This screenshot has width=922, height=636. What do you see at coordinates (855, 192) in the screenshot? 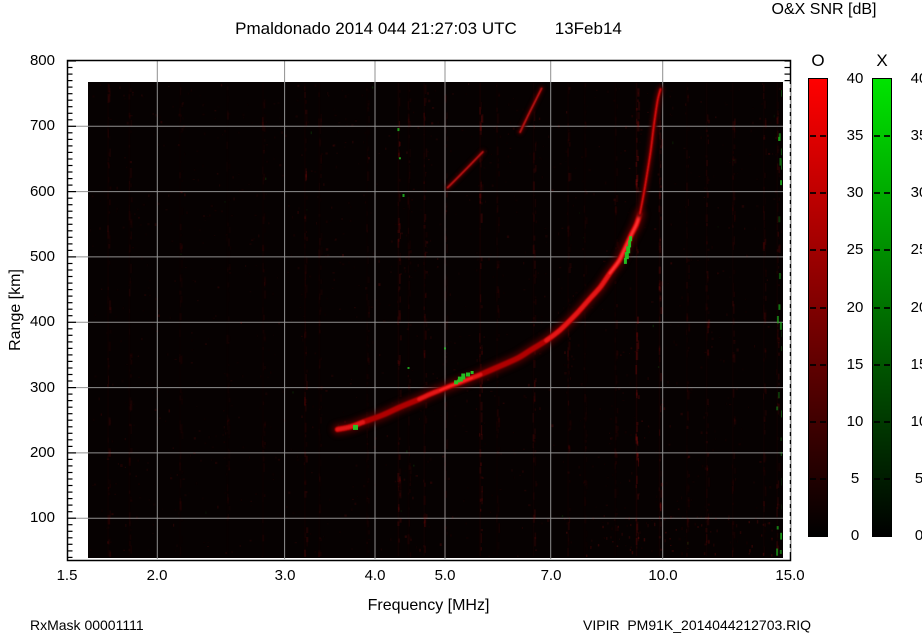
I see `o-colorbar-tick-label: 30` at bounding box center [855, 192].